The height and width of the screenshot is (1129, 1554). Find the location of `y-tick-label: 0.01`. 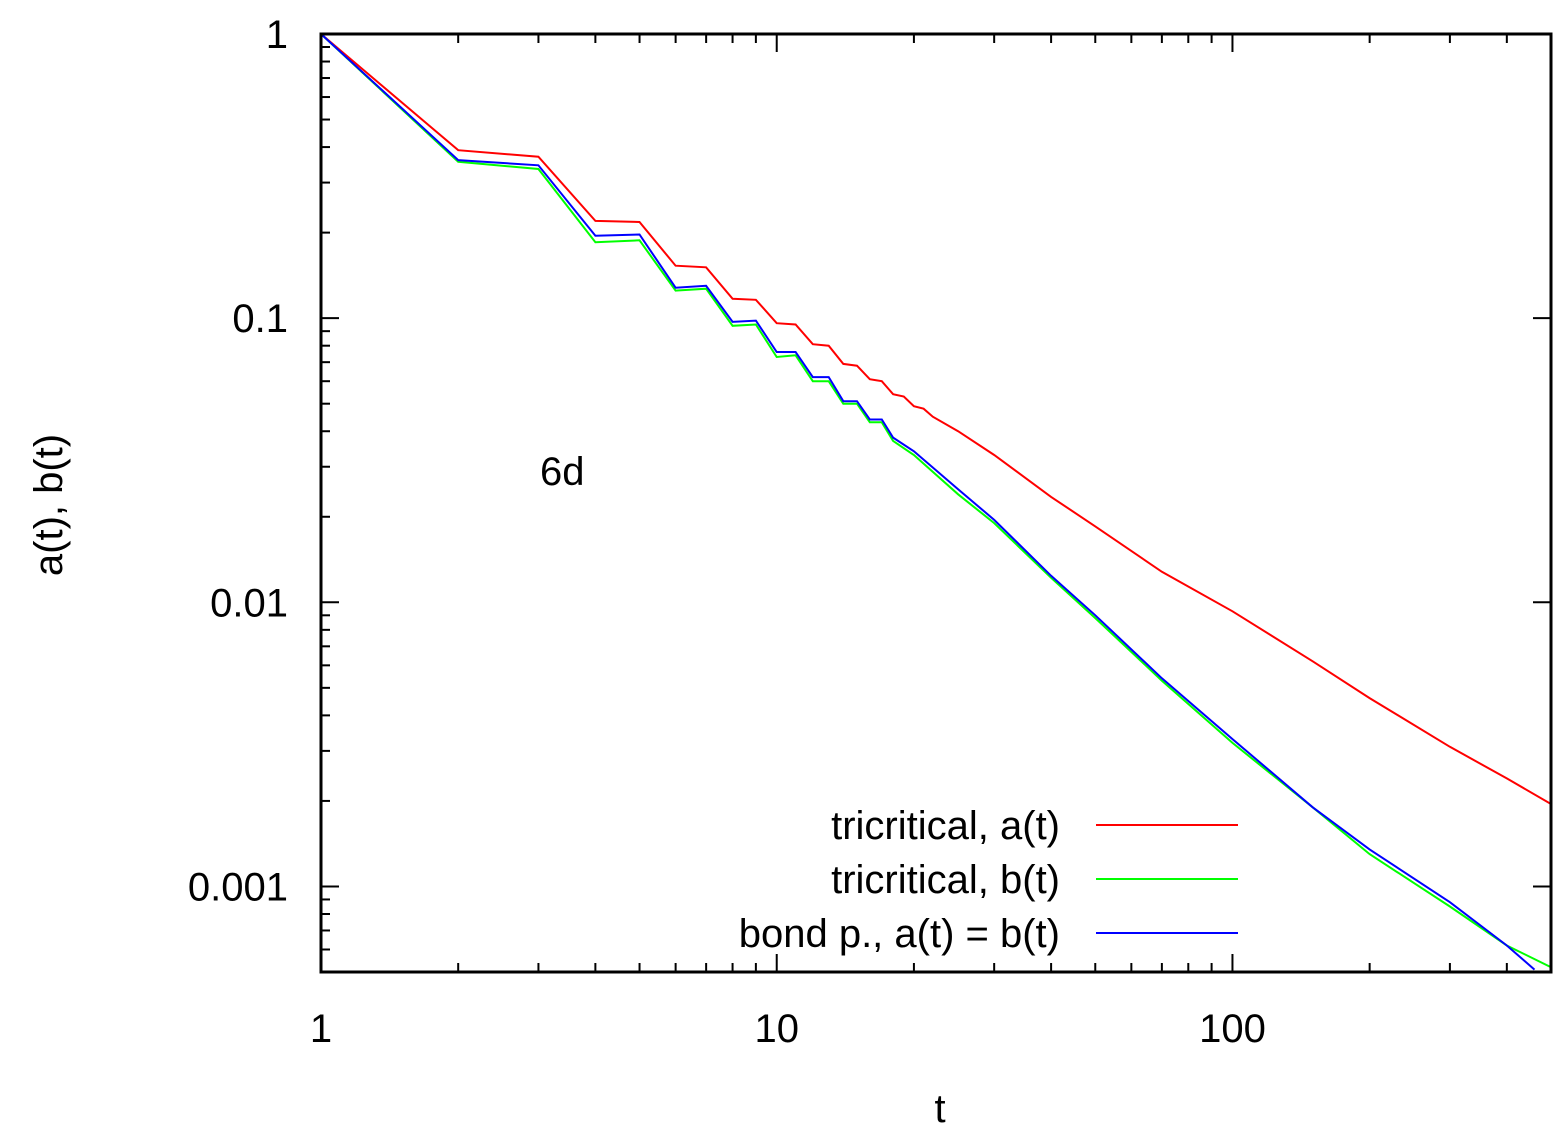

y-tick-label: 0.01 is located at coordinates (249, 603).